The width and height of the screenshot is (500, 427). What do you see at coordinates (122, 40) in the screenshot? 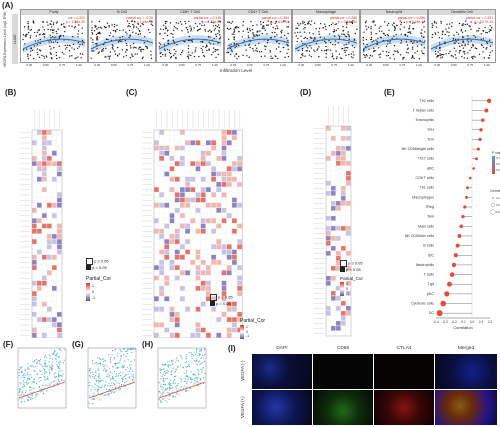
I see `scatter-plot` at bounding box center [122, 40].